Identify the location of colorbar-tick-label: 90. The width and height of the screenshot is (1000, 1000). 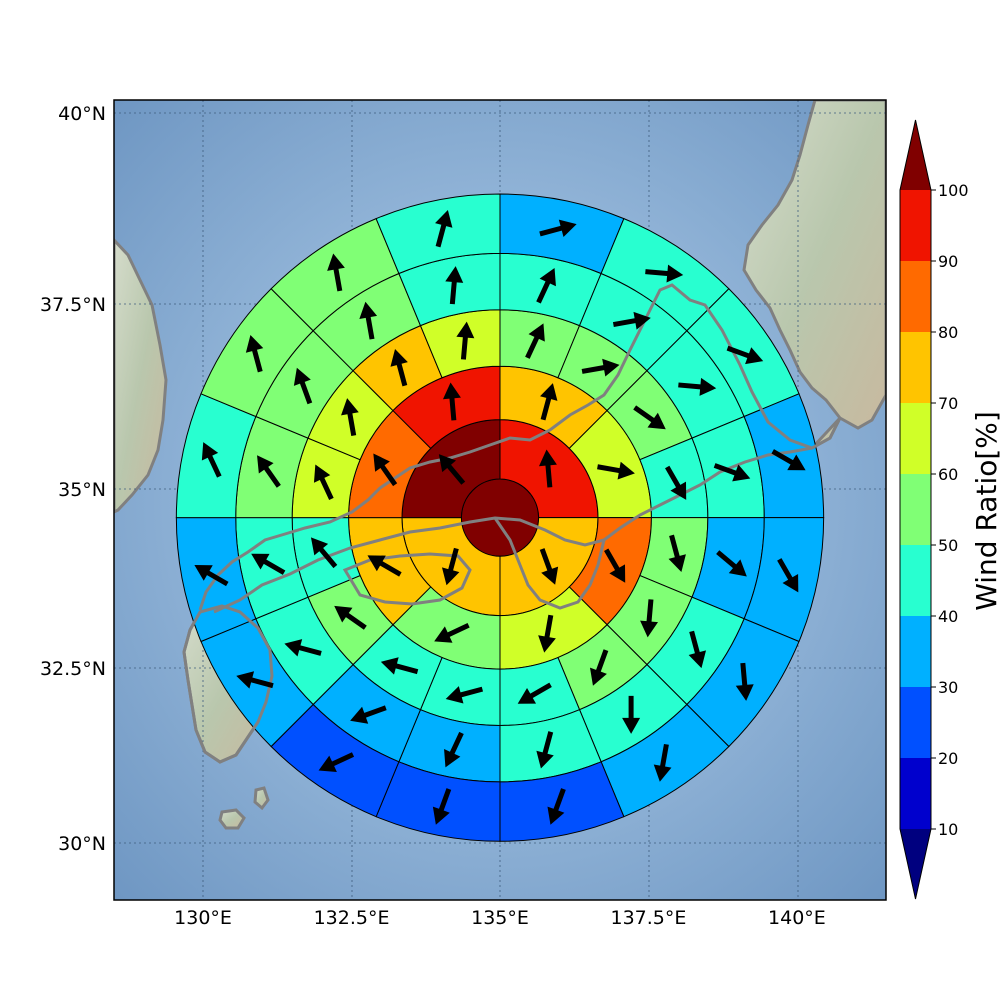
(948, 261).